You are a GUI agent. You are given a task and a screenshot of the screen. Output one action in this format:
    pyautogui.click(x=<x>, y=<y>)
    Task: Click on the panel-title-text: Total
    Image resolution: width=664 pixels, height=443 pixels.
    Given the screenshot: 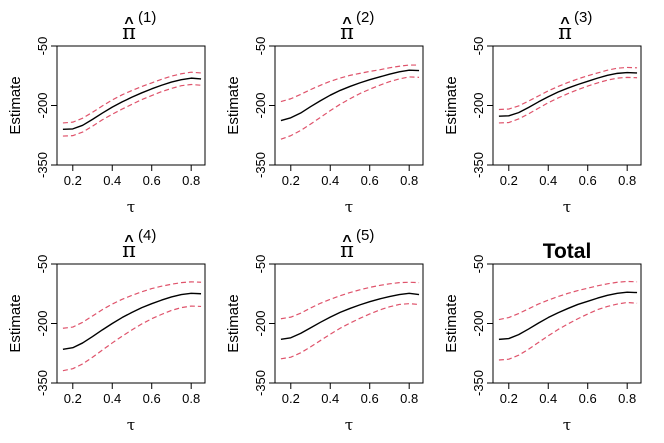 What is the action you would take?
    pyautogui.click(x=567, y=251)
    